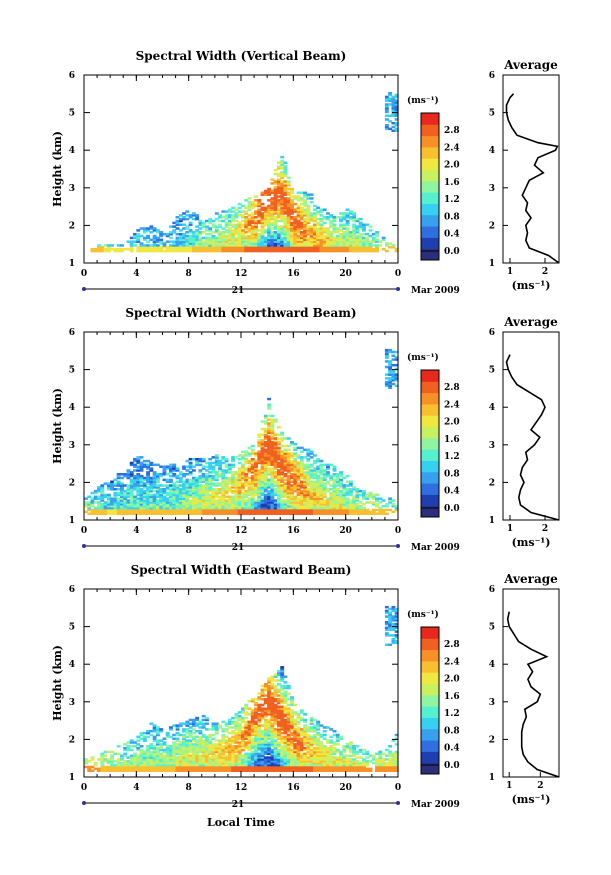 This screenshot has width=611, height=875. What do you see at coordinates (189, 531) in the screenshot?
I see `x-tick-label: 8` at bounding box center [189, 531].